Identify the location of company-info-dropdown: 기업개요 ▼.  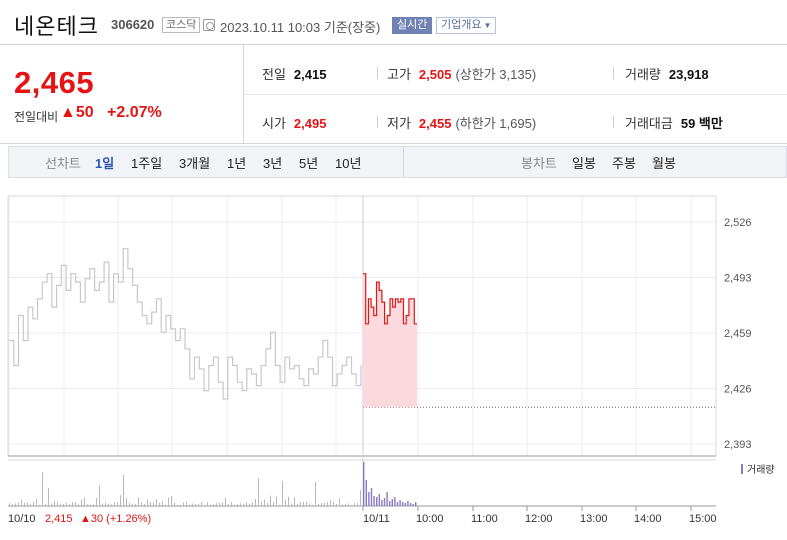
(466, 25).